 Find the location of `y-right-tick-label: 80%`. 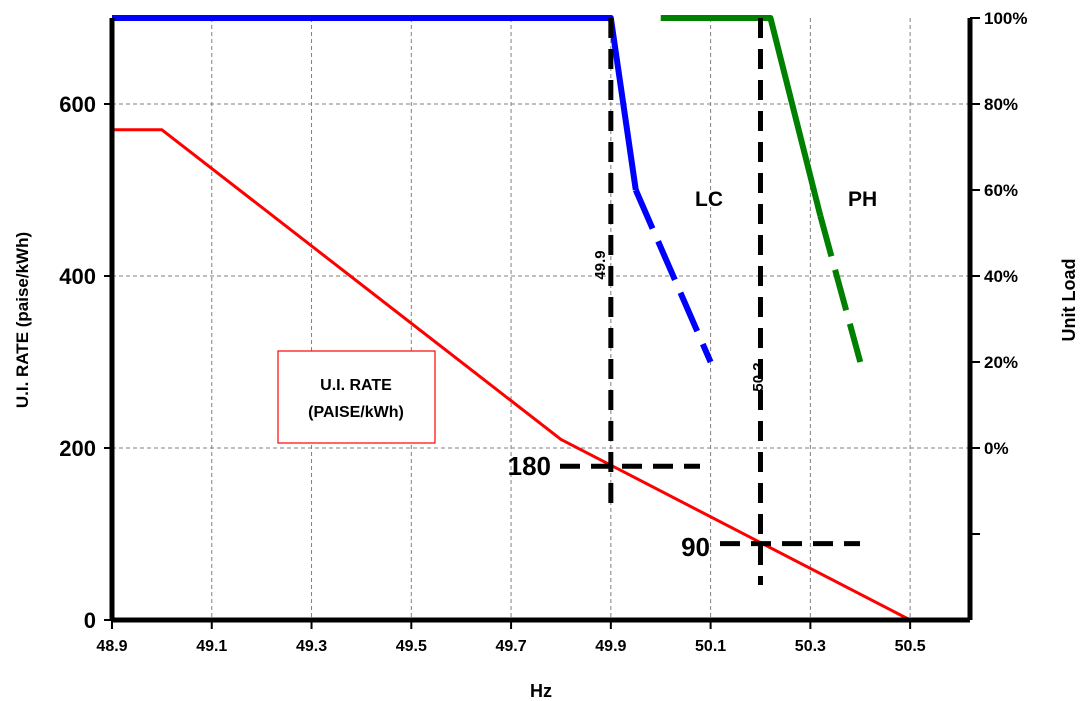

y-right-tick-label: 80% is located at coordinates (1001, 104).